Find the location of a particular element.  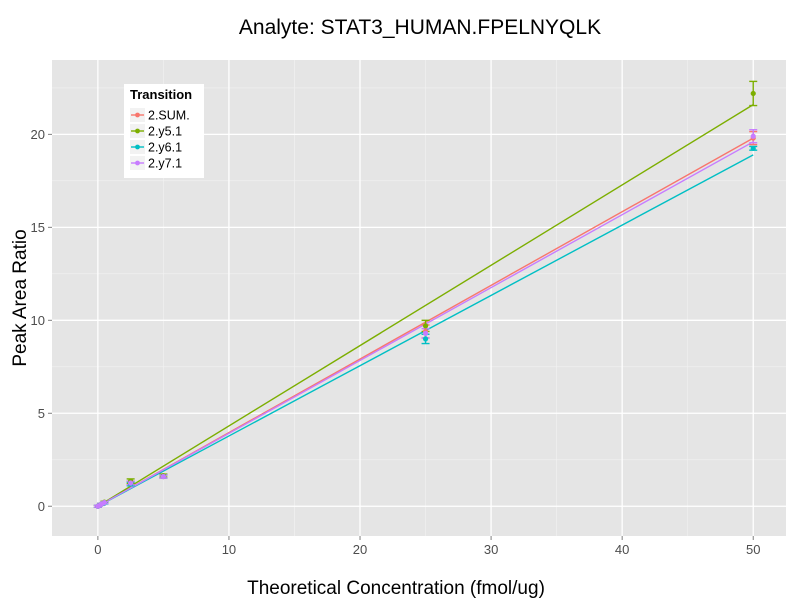

y-axis: 0 5 10 15 20 is located at coordinates (41, 320).